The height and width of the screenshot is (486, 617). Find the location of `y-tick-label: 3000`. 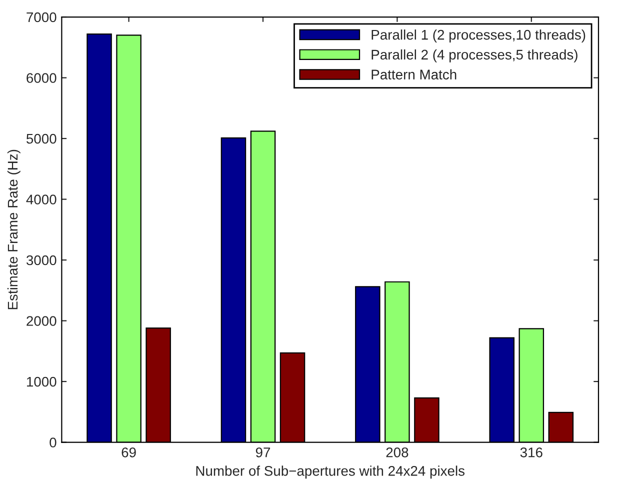

y-tick-label: 3000 is located at coordinates (41, 260).